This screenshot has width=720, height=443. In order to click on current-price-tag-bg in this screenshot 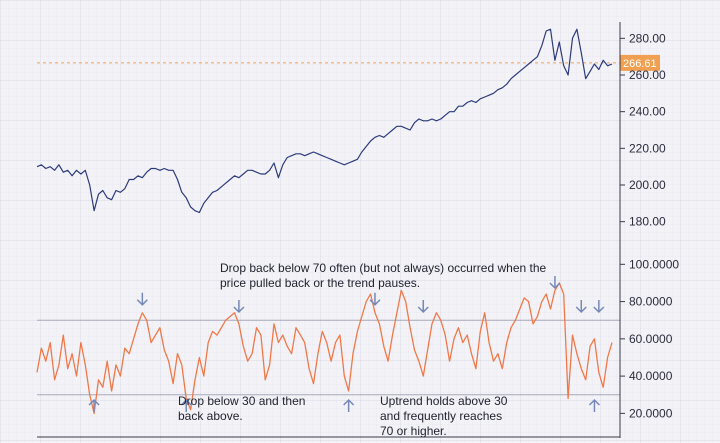, I will do `click(640, 62)`.